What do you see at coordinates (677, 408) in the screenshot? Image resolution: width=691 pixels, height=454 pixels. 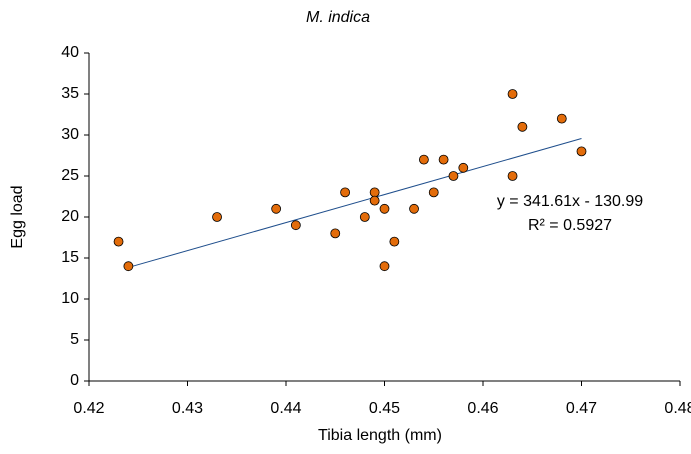 I see `x-tick-label: 0.48` at bounding box center [677, 408].